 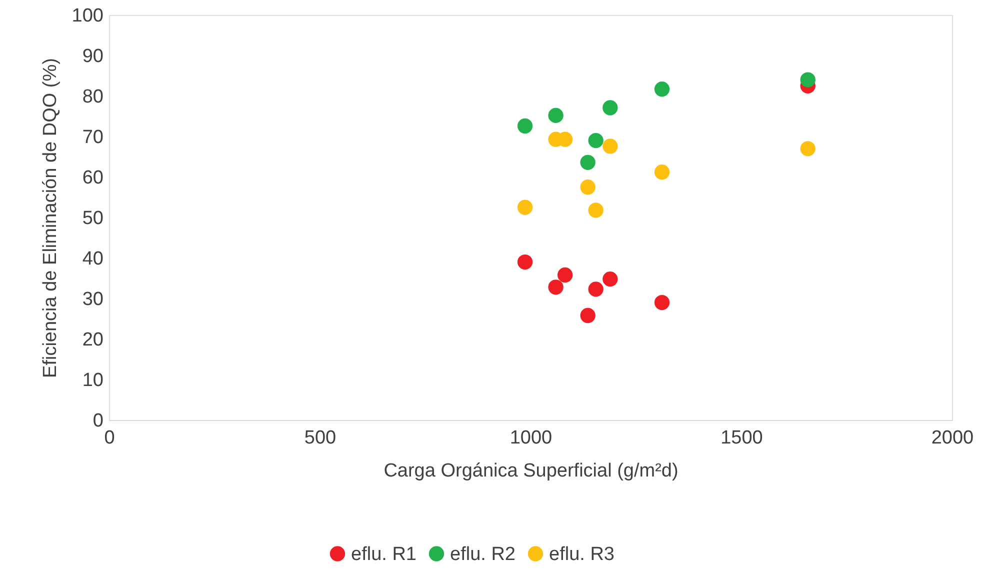 What do you see at coordinates (88, 16) in the screenshot?
I see `y-tick-label: 100` at bounding box center [88, 16].